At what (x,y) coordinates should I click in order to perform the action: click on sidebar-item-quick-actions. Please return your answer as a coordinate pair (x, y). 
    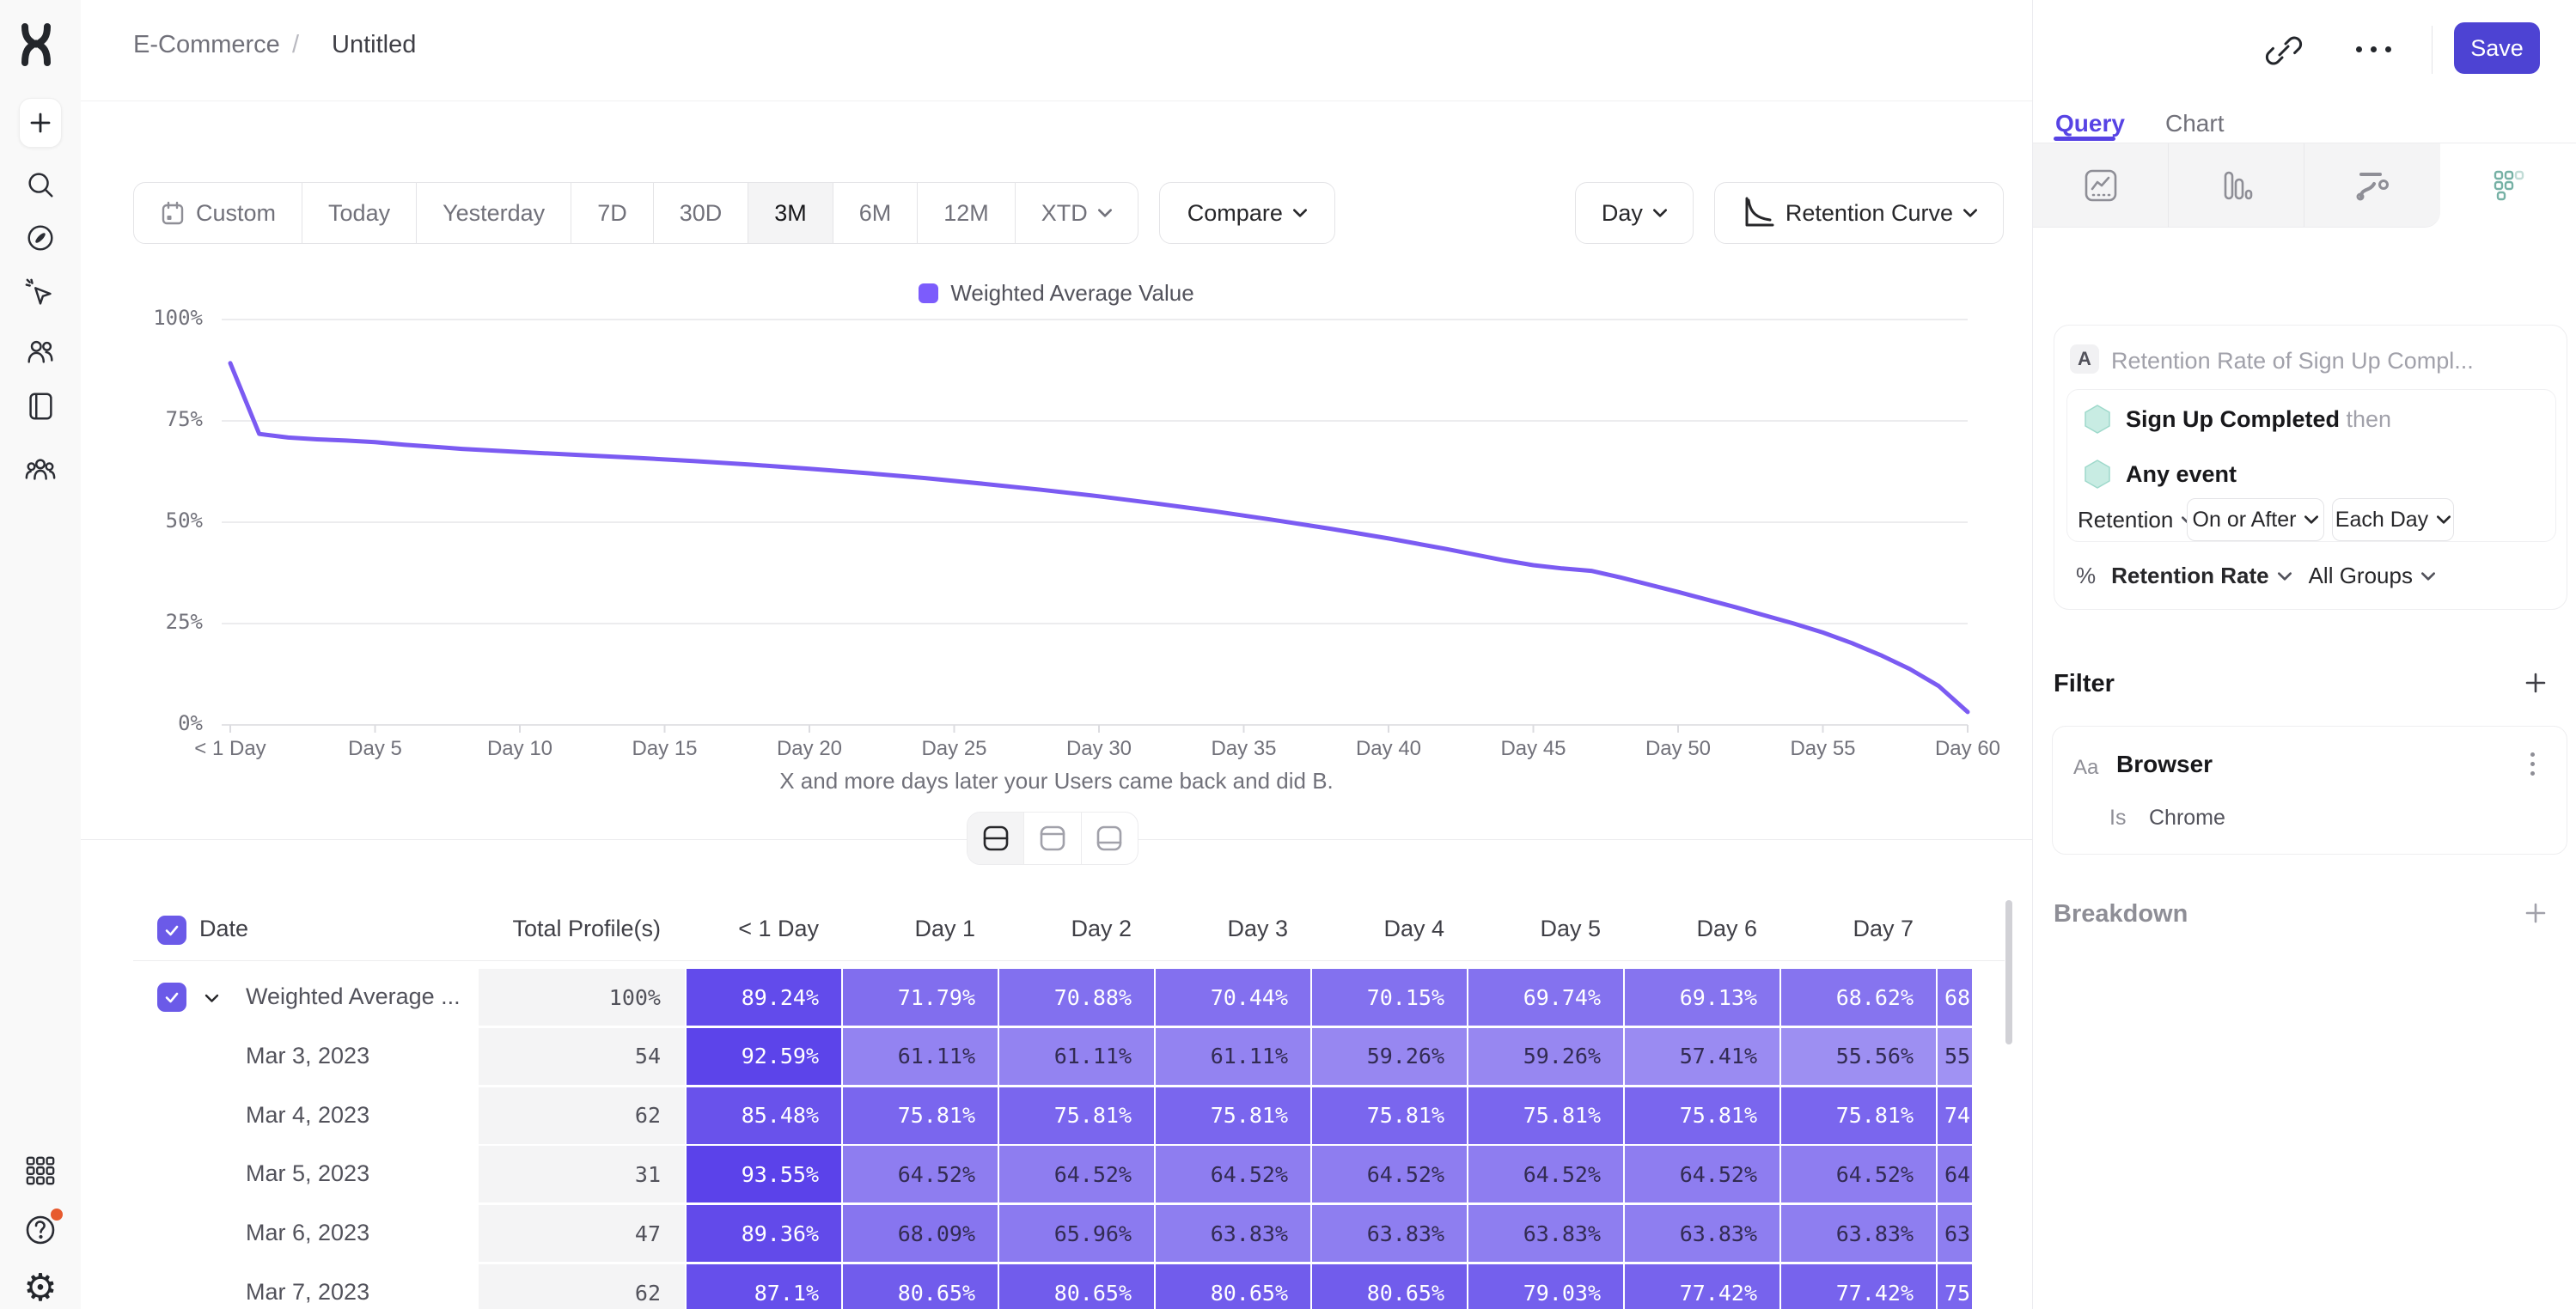
    Looking at the image, I should click on (40, 294).